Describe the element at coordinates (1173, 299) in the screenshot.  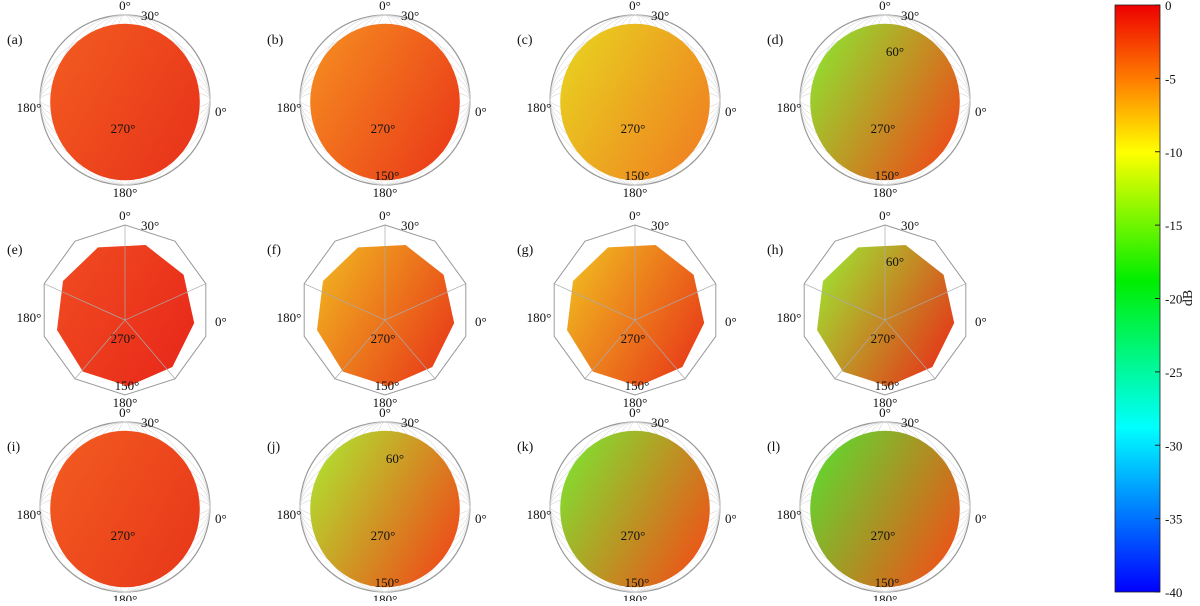
I see `colorbar-tick-label: -20` at that location.